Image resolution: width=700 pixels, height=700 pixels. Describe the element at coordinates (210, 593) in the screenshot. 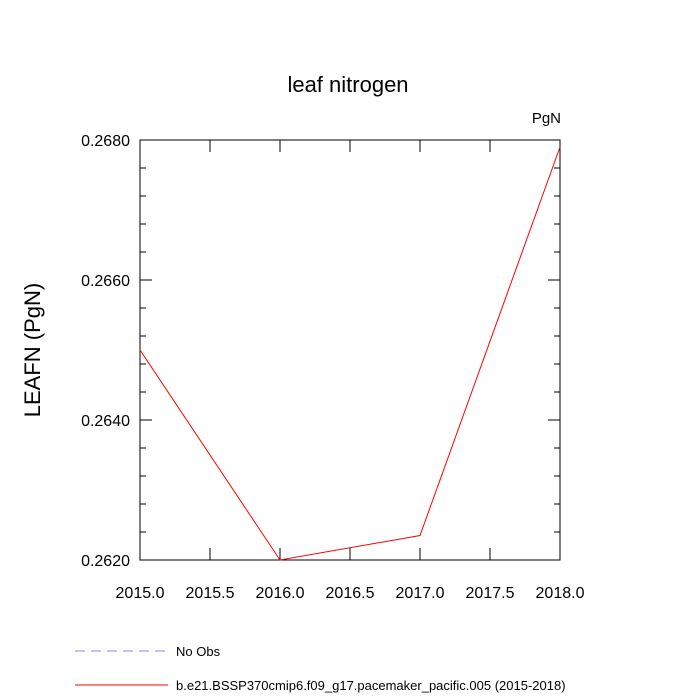

I see `x-tick-label: 2015.5` at that location.